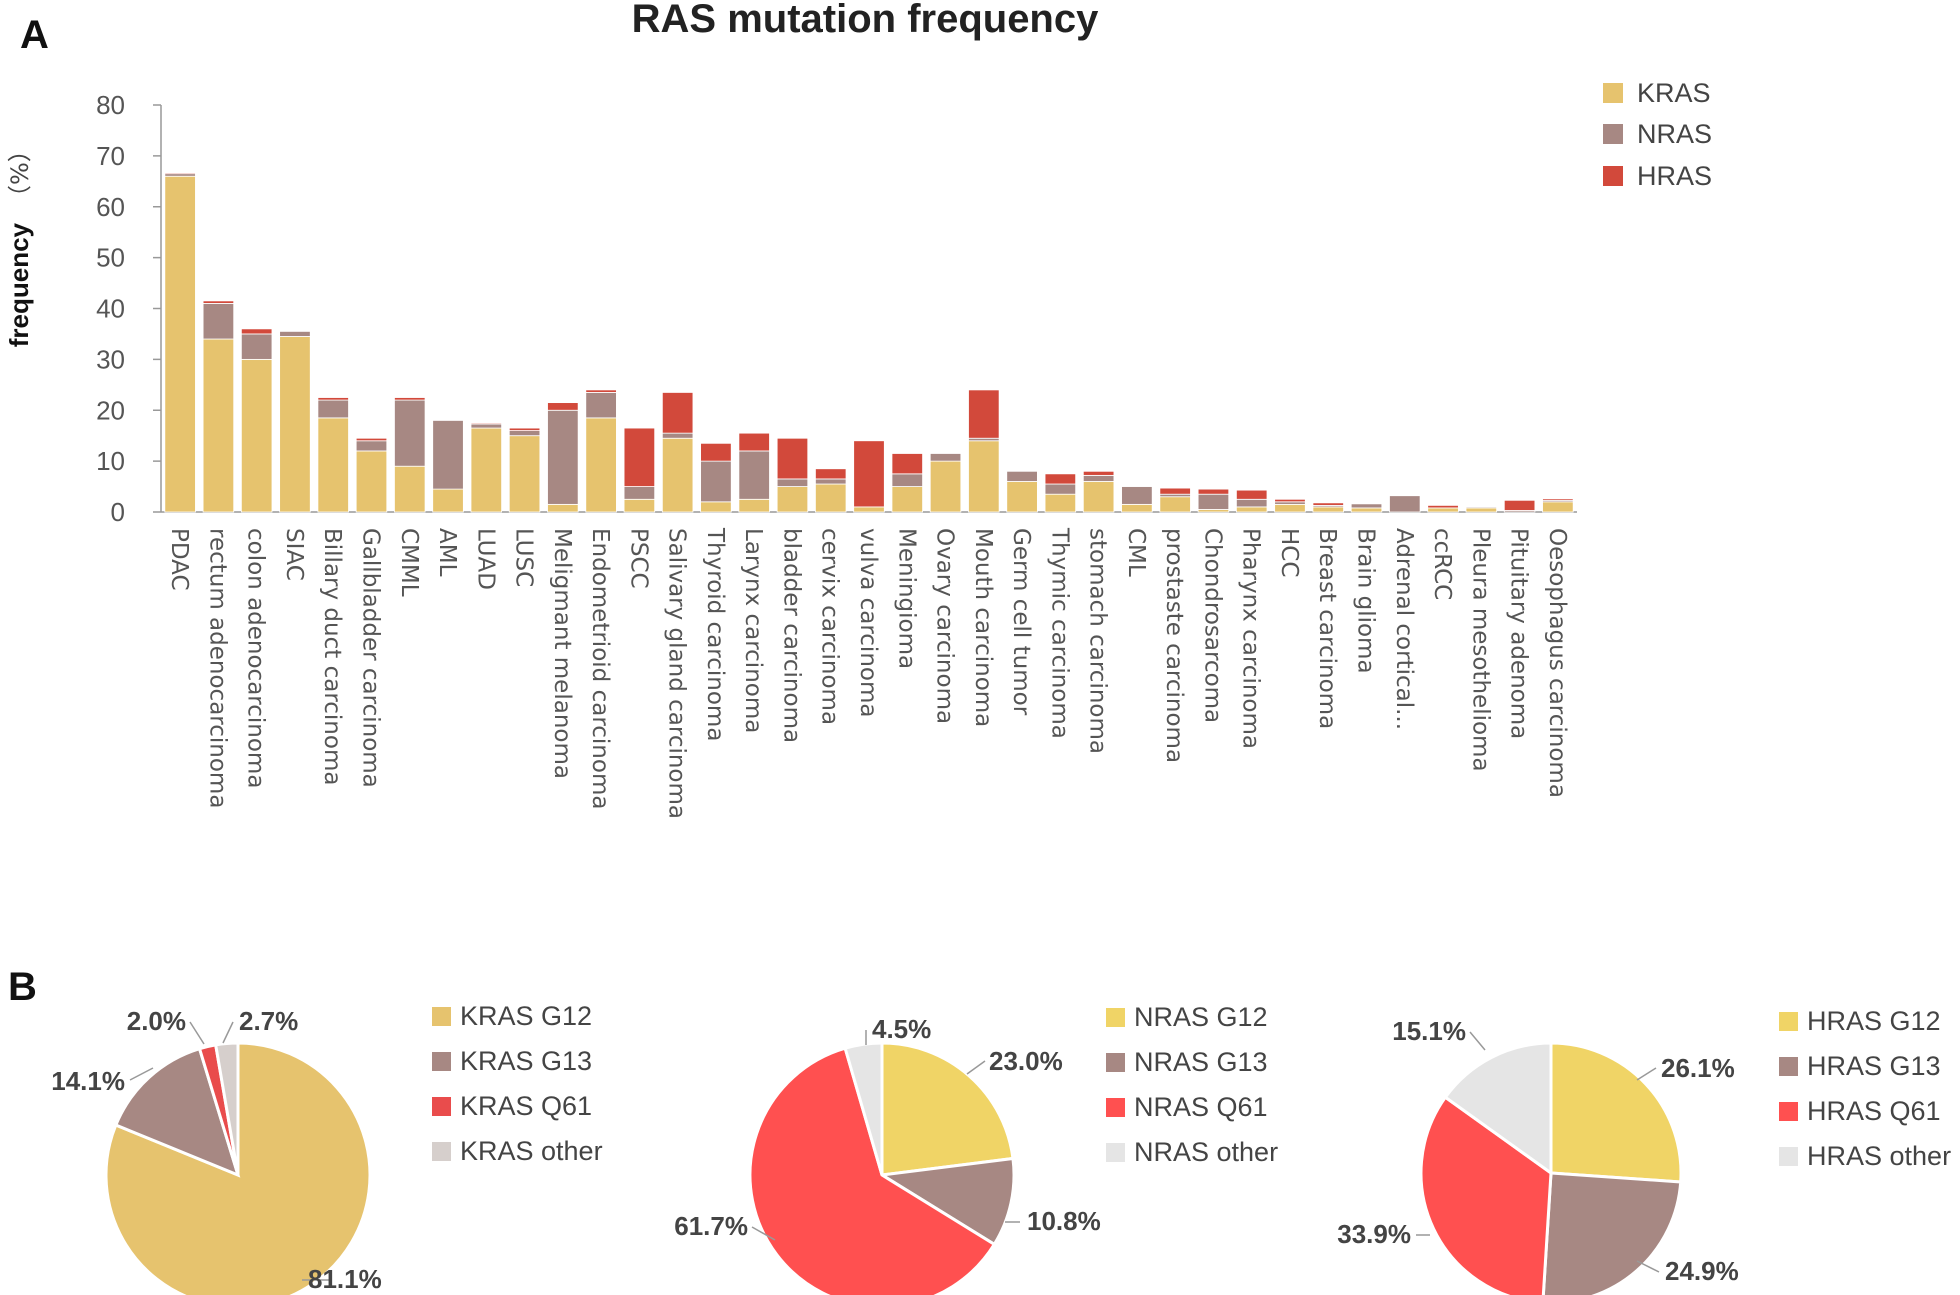  I want to click on y-tick-label: 10, so click(110, 461).